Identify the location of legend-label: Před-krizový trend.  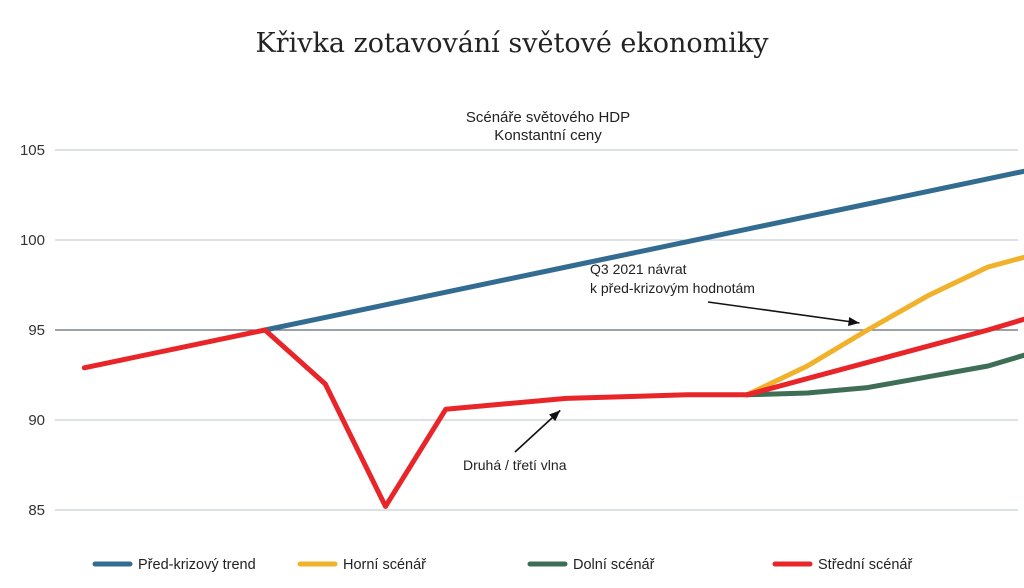
(197, 565).